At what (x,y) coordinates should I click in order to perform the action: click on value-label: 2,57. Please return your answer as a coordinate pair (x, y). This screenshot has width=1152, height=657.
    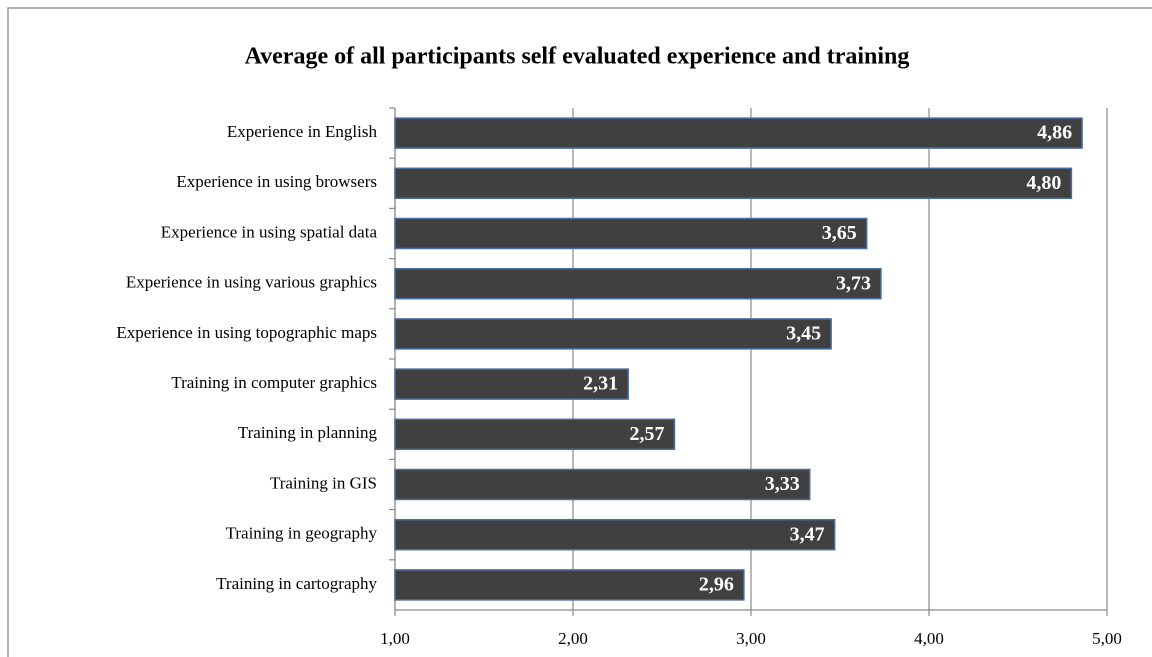
    Looking at the image, I should click on (646, 434).